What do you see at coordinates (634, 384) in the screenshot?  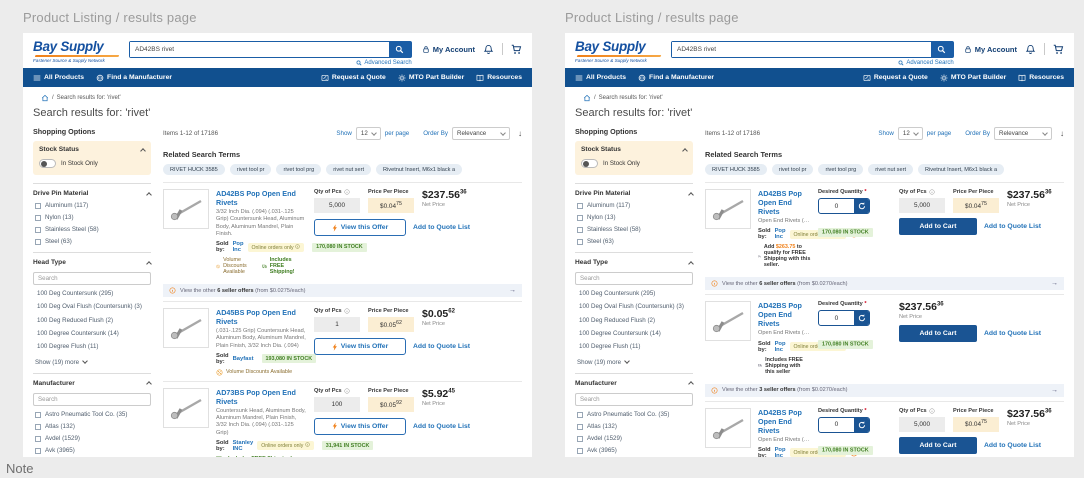 I see `manufacturer-title: Manufacturer` at bounding box center [634, 384].